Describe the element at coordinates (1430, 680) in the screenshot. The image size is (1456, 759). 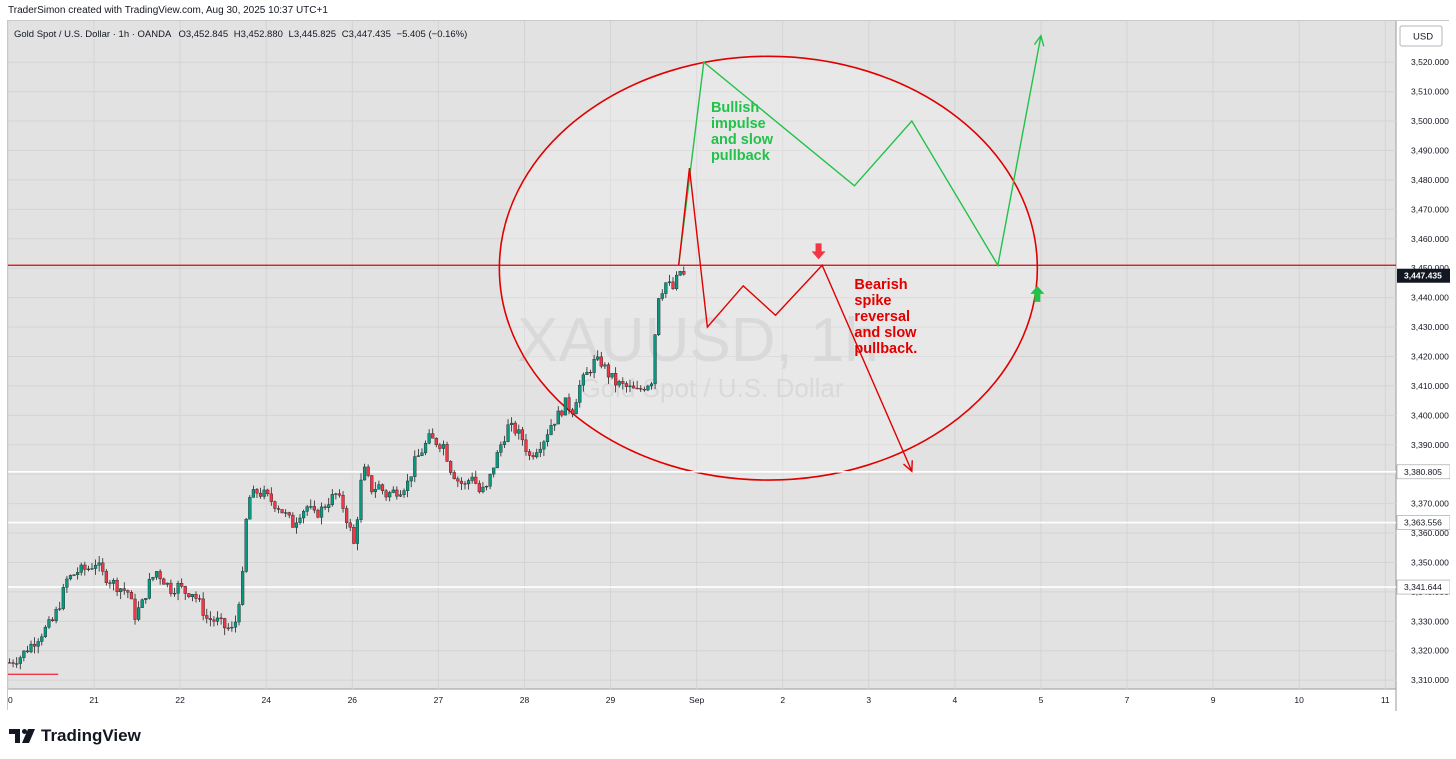
I see `price-tick-label: 3,310.000` at that location.